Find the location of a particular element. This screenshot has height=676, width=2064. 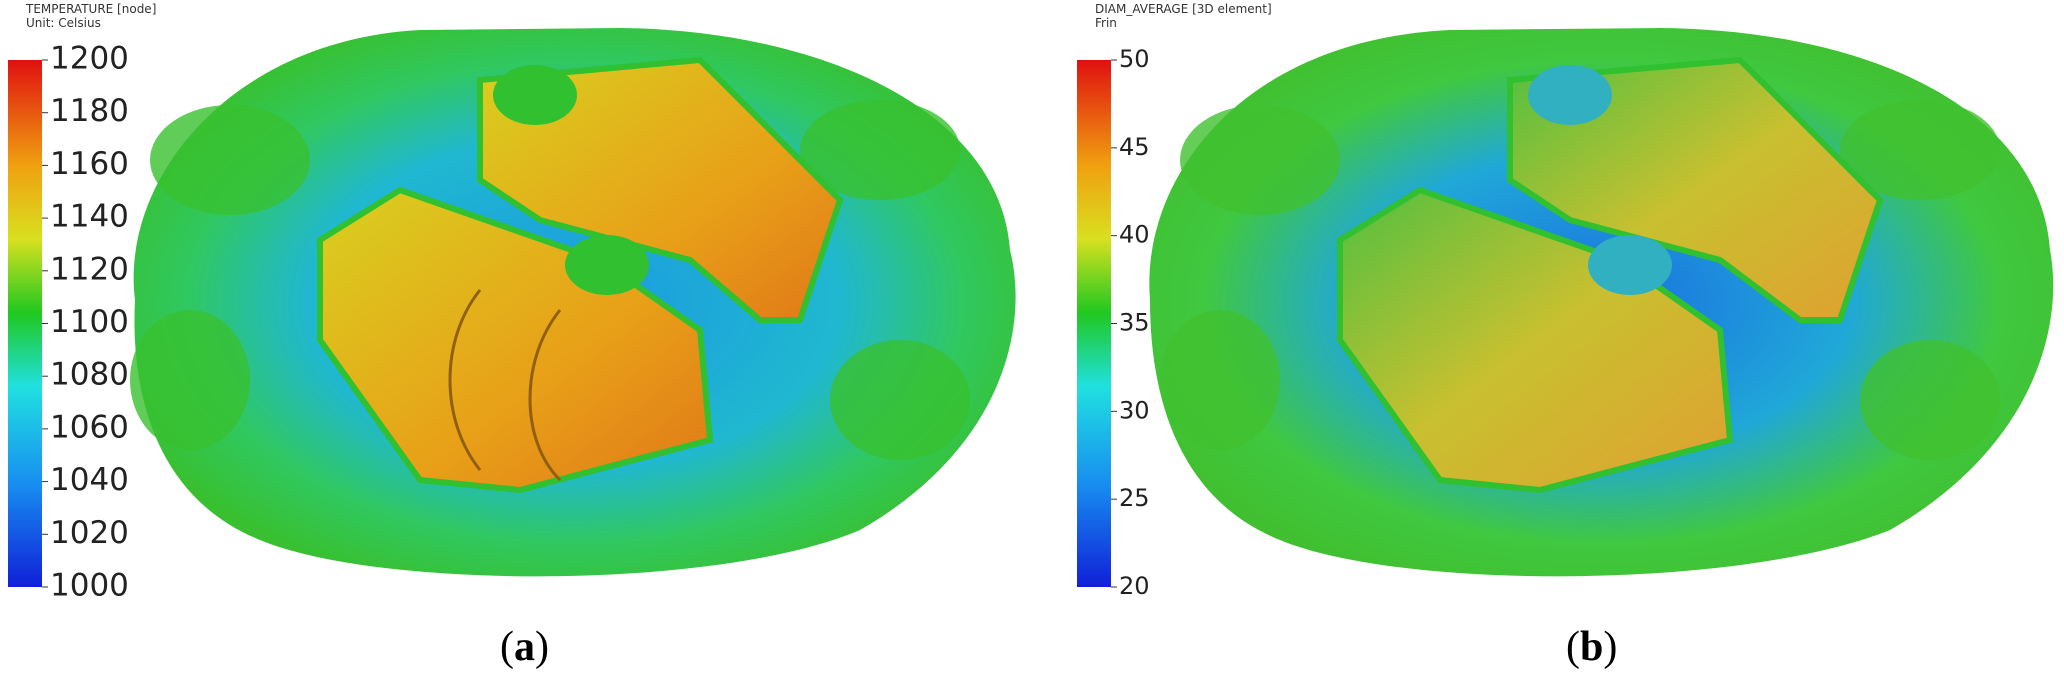

colorbar-tick-label: 1080 is located at coordinates (89, 375).